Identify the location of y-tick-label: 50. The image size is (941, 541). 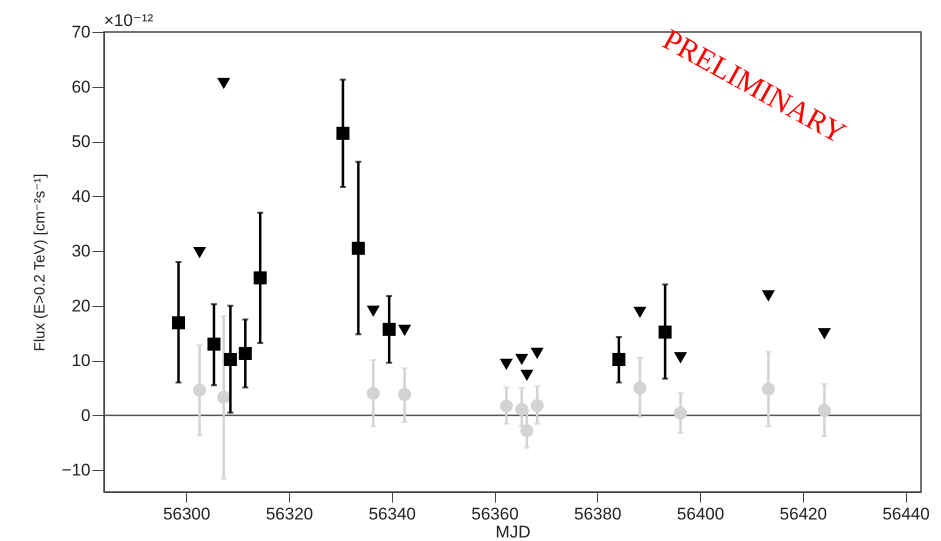
(81, 142).